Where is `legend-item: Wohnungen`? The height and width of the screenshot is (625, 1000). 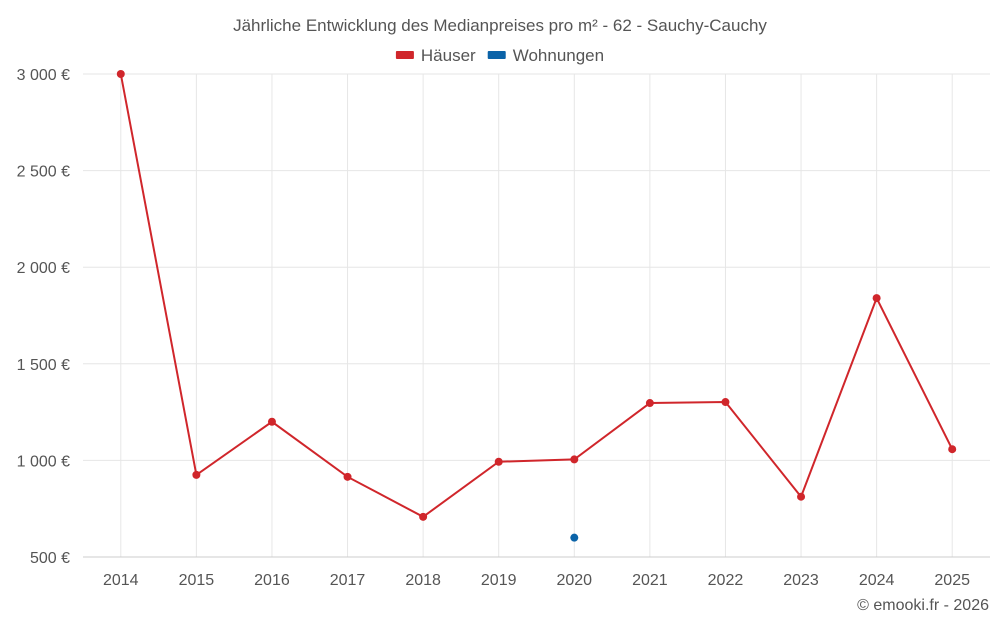
legend-item: Wohnungen is located at coordinates (545, 55).